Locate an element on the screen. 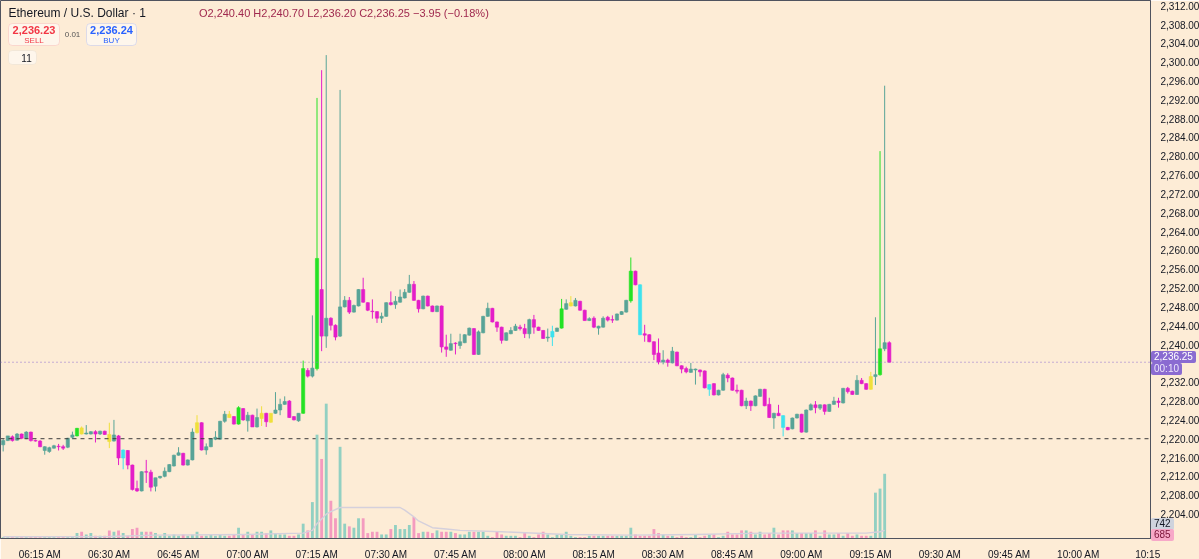 The image size is (1199, 559). y-tick-label: 2,256.00 is located at coordinates (1179, 270).